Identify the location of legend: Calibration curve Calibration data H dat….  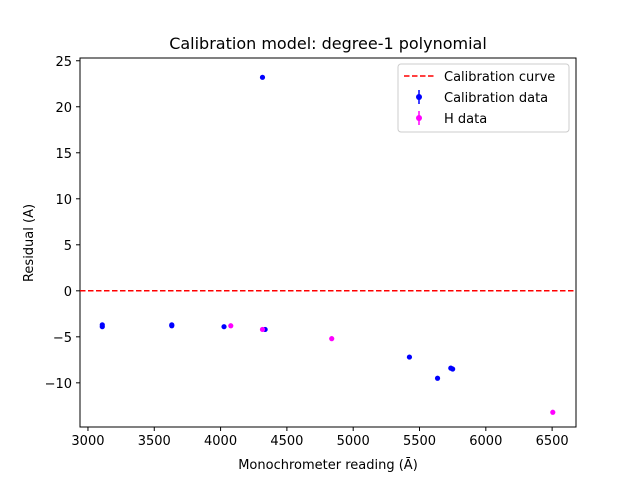
(483, 98).